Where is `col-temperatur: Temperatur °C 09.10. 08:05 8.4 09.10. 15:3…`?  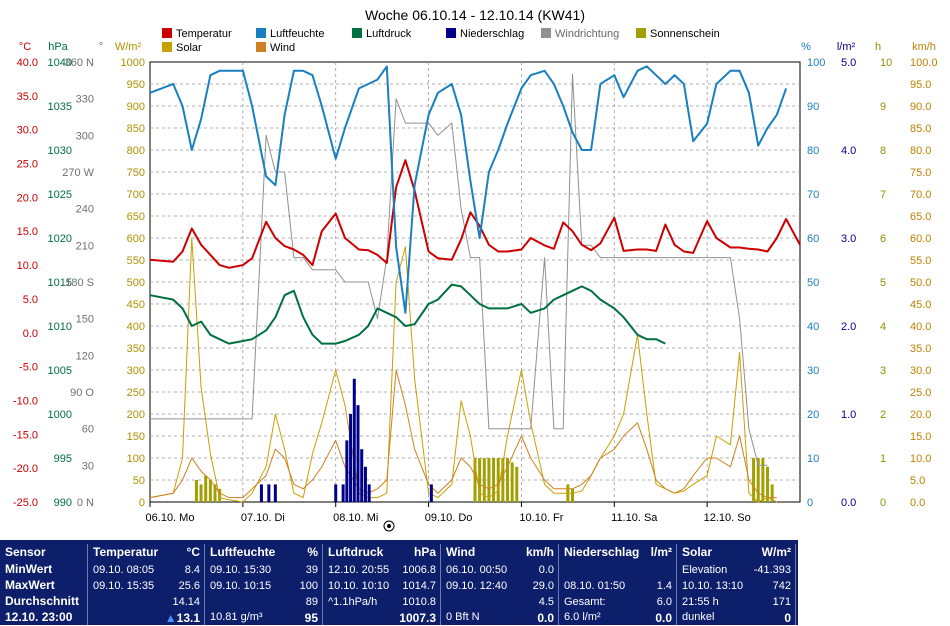 col-temperatur: Temperatur °C 09.10. 08:05 8.4 09.10. 15:3… is located at coordinates (146, 584).